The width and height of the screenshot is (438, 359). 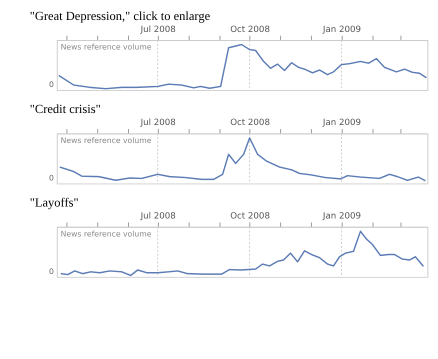 I want to click on chart-title: "Great Depression," click to enlarge, so click(x=120, y=15).